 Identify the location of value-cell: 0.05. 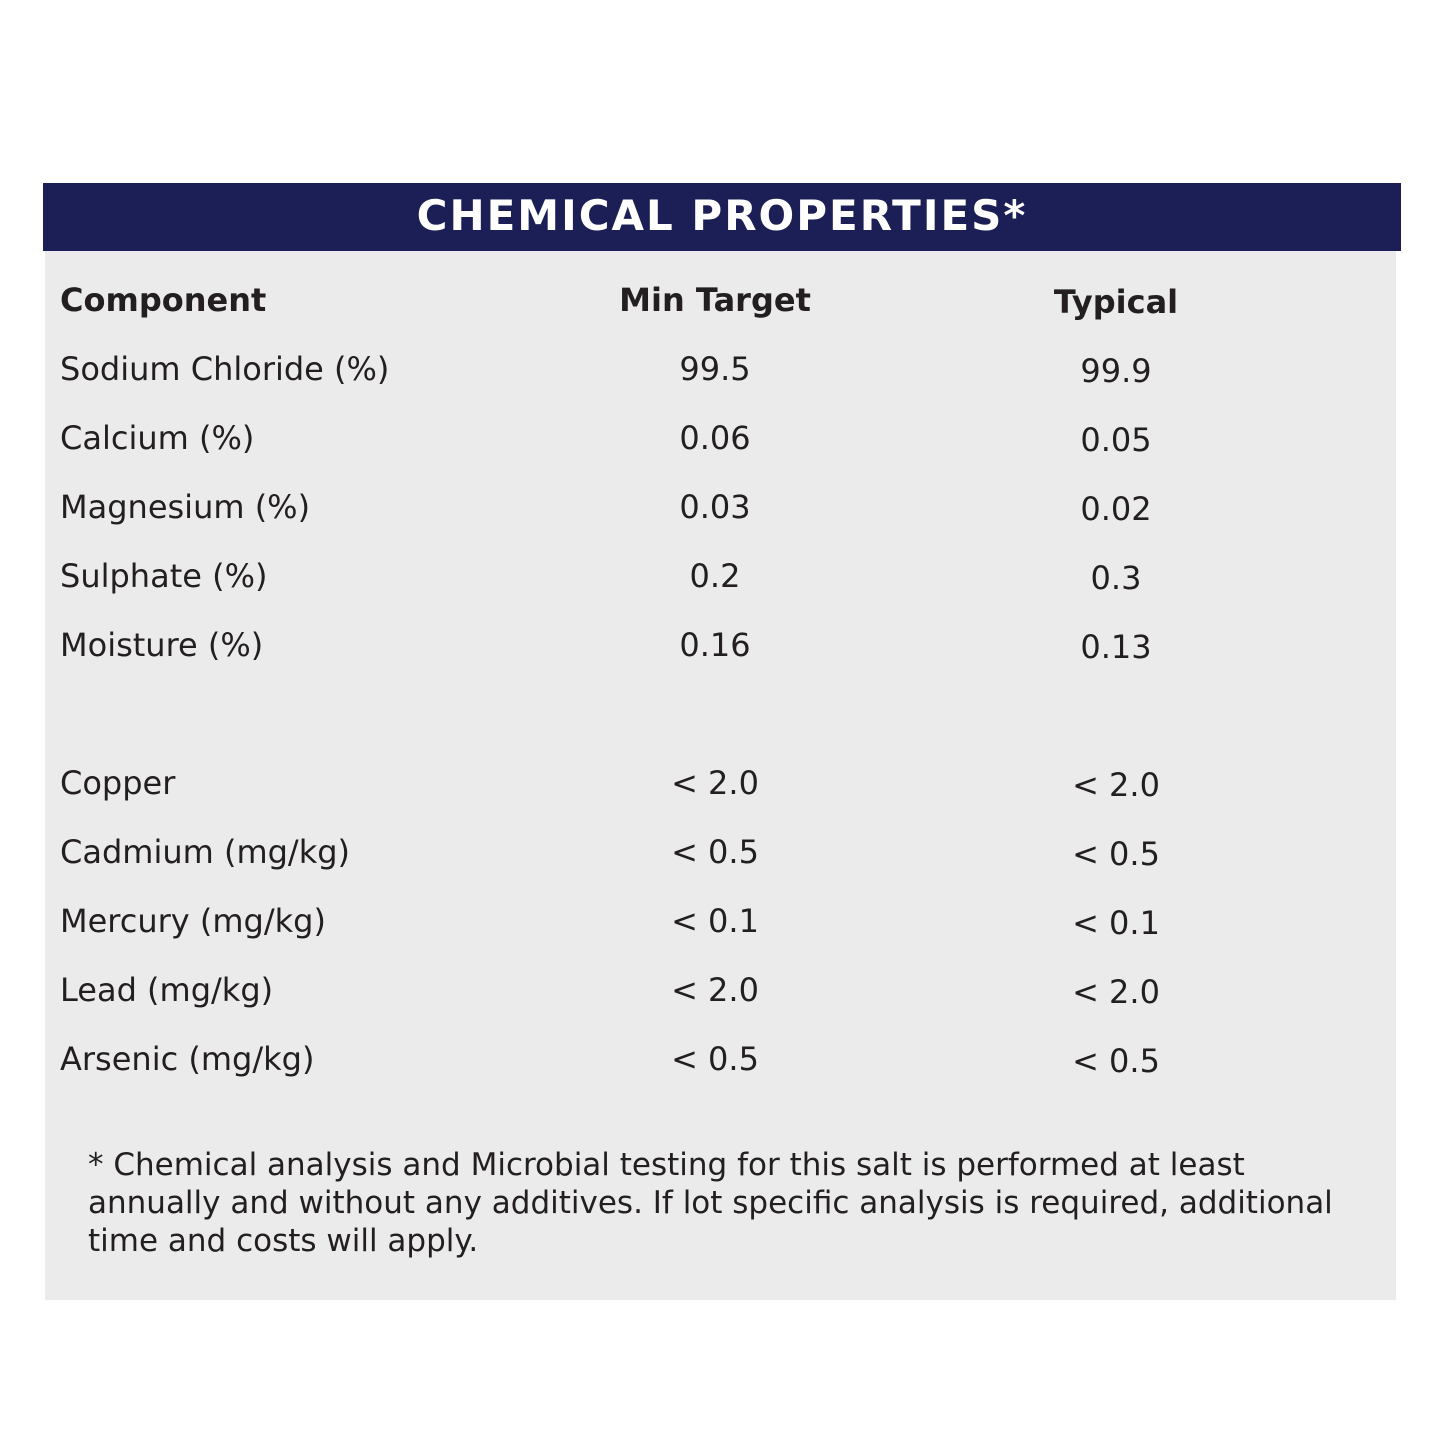
(1116, 440).